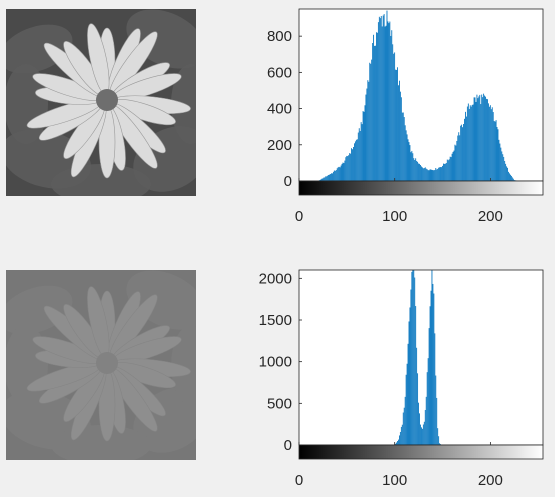 The width and height of the screenshot is (555, 497). What do you see at coordinates (418, 96) in the screenshot?
I see `histogram-bars` at bounding box center [418, 96].